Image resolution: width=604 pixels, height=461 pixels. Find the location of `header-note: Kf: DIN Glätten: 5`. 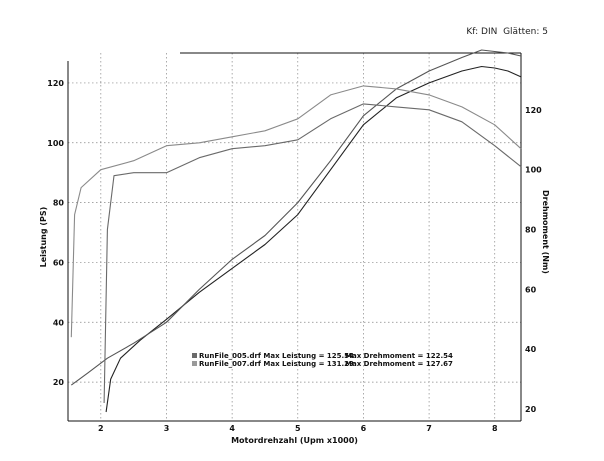

header-note: Kf: DIN Glätten: 5 is located at coordinates (507, 32).